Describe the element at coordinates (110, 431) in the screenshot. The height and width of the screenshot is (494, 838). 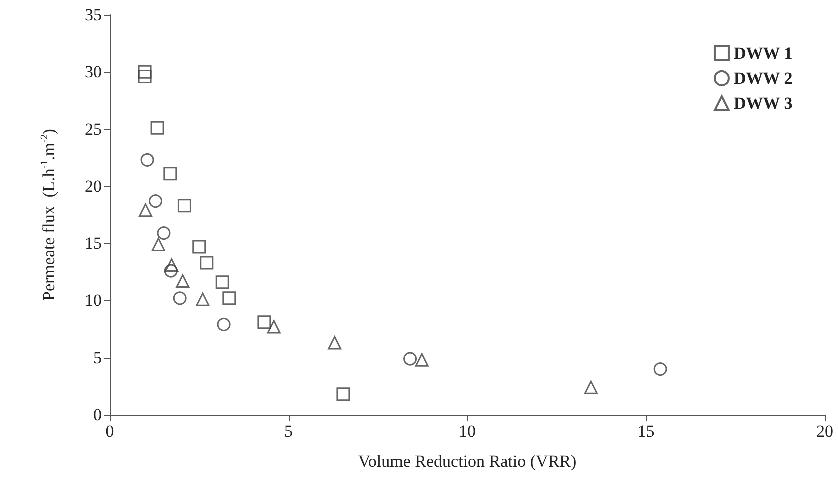
I see `x-tick-label: 0` at that location.